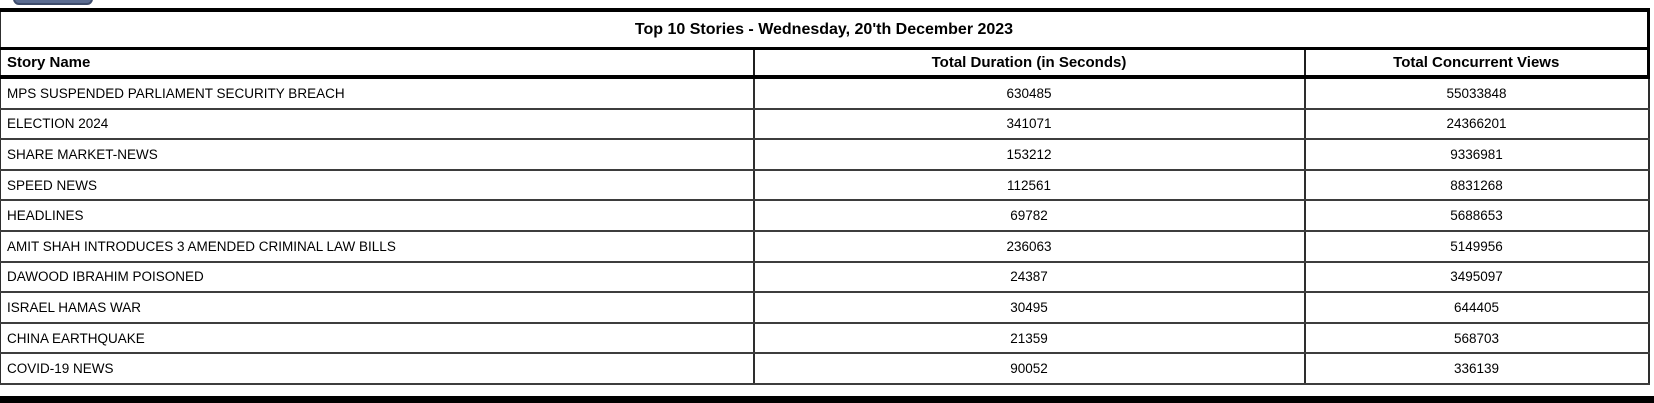  I want to click on table-row: DAWOOD IBRAHIM POISONED 24387 3495097, so click(825, 277).